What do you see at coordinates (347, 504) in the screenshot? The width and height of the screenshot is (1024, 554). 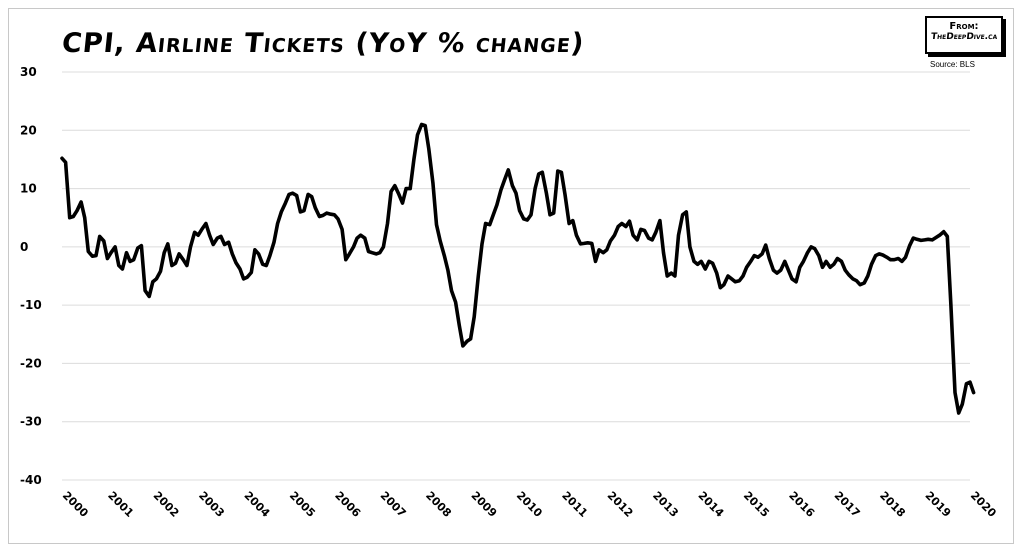 I see `x-tick-label: 2006` at bounding box center [347, 504].